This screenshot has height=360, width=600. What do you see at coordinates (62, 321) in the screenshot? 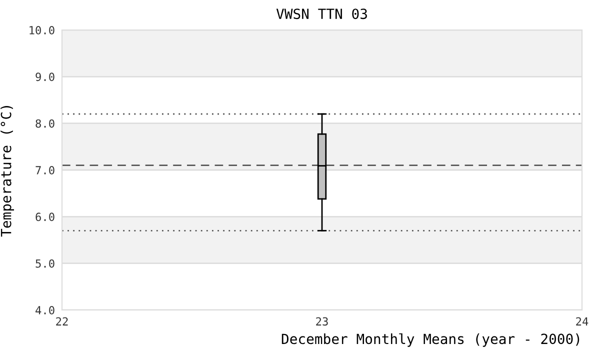
I see `x-tick-label: 22` at bounding box center [62, 321].